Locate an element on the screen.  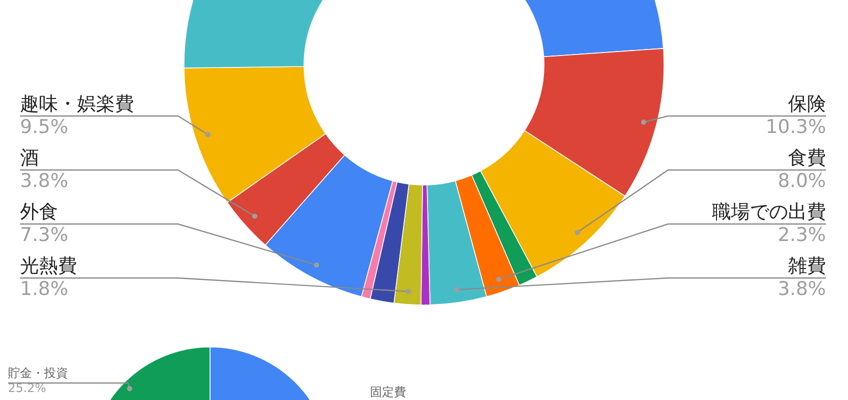
data-label: 8.0% is located at coordinates (802, 181).